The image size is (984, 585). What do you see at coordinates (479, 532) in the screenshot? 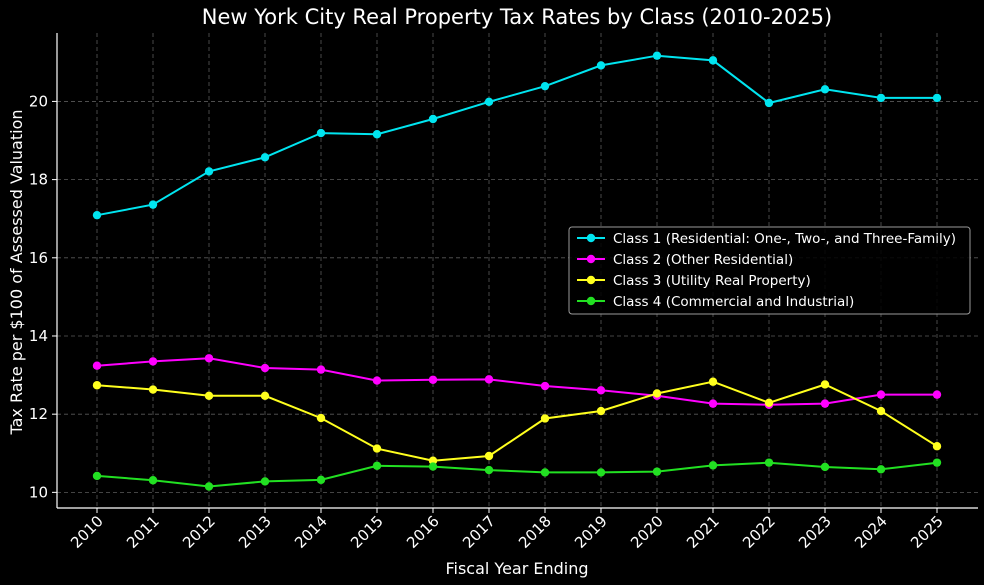
I see `x-tick-label: 2017` at bounding box center [479, 532].